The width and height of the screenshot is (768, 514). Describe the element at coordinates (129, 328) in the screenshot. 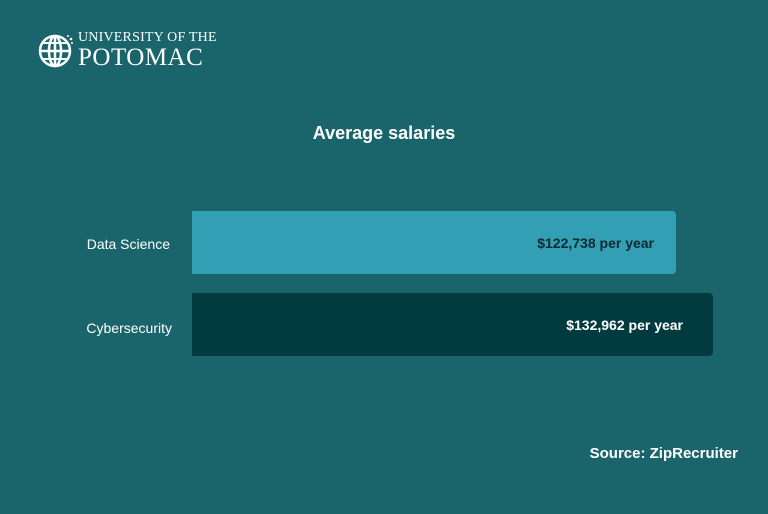

I see `bar-label-cybersecurity: Cybersecurity` at that location.